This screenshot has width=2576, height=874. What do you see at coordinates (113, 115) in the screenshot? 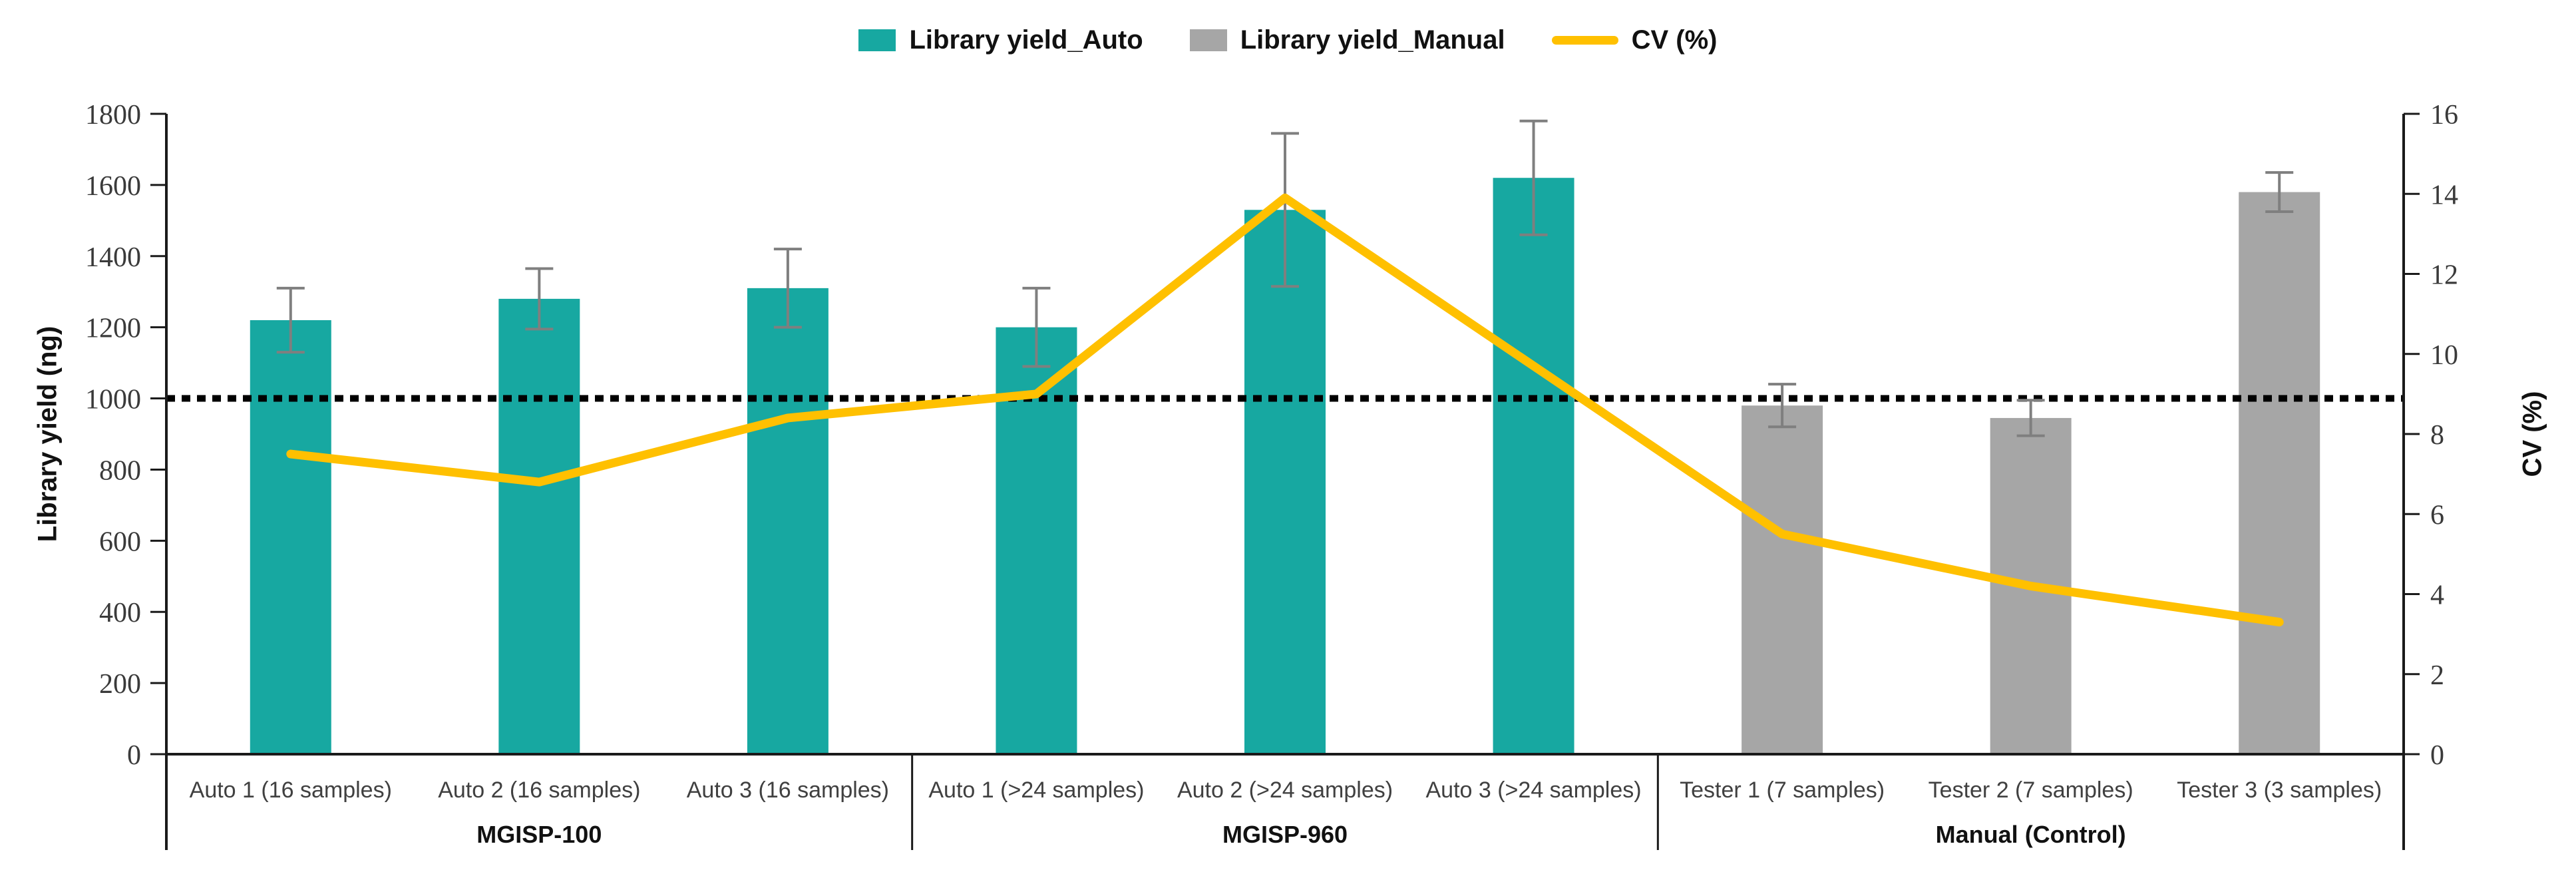
I see `left-tick-label: 1800` at bounding box center [113, 115].